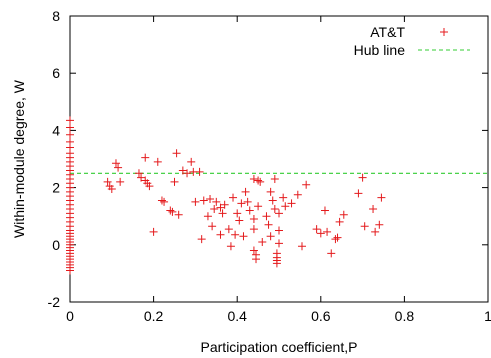  Describe the element at coordinates (56, 130) in the screenshot. I see `y-tick-label: 4` at that location.